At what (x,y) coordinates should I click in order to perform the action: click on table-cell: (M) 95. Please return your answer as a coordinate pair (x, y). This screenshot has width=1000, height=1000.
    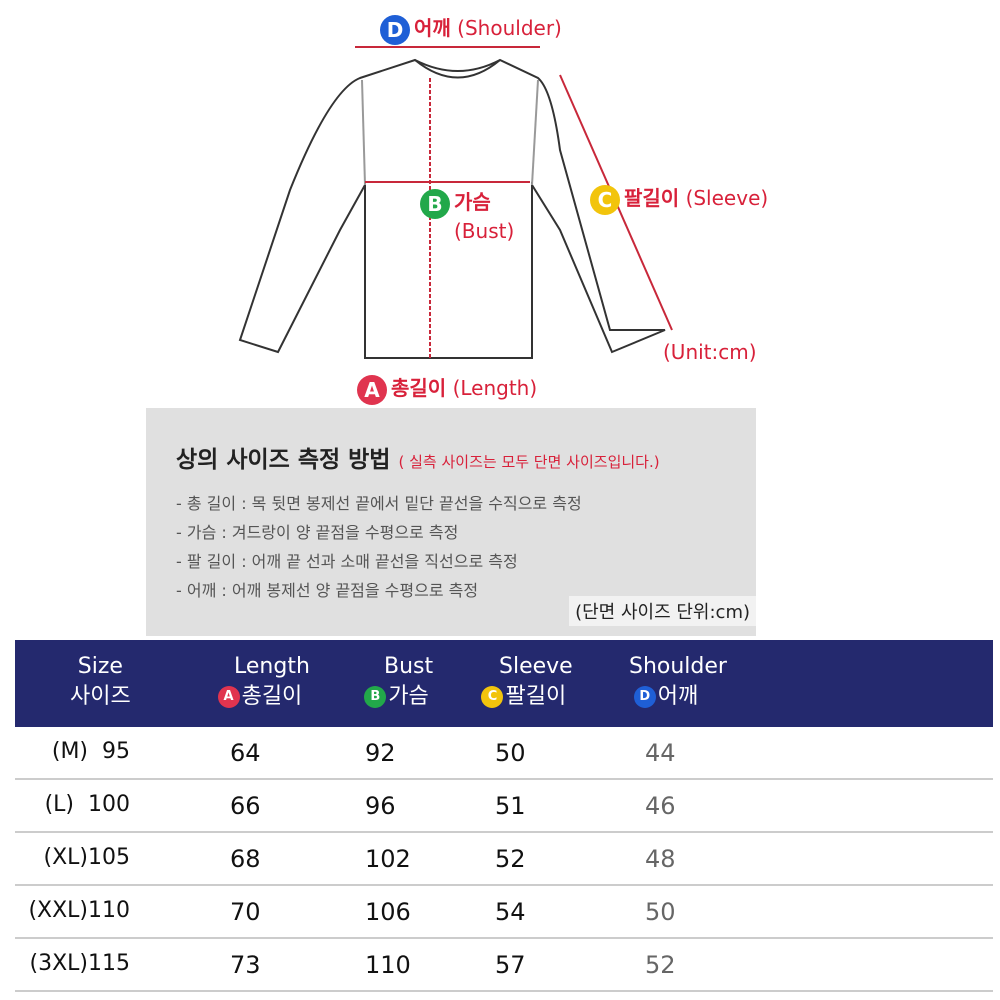
    Looking at the image, I should click on (90, 751).